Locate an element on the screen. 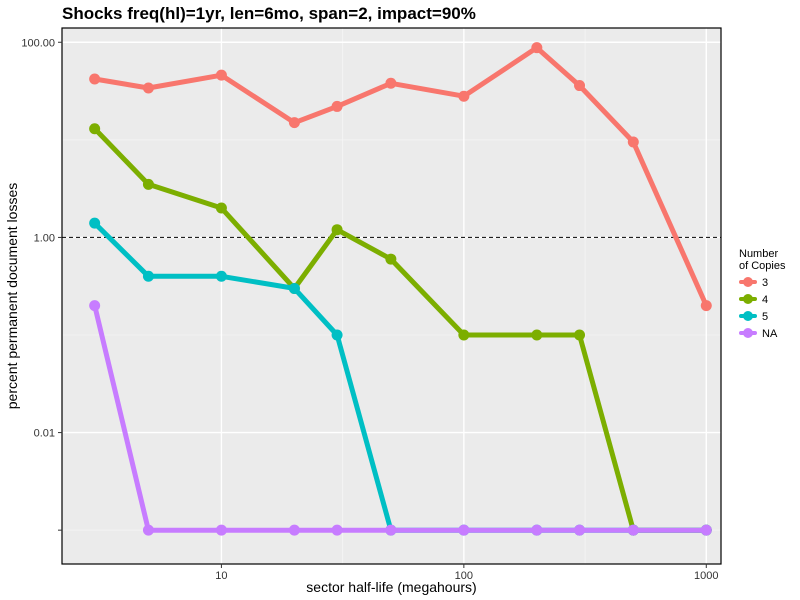 The image size is (800, 600). legend-label: 5 is located at coordinates (765, 317).